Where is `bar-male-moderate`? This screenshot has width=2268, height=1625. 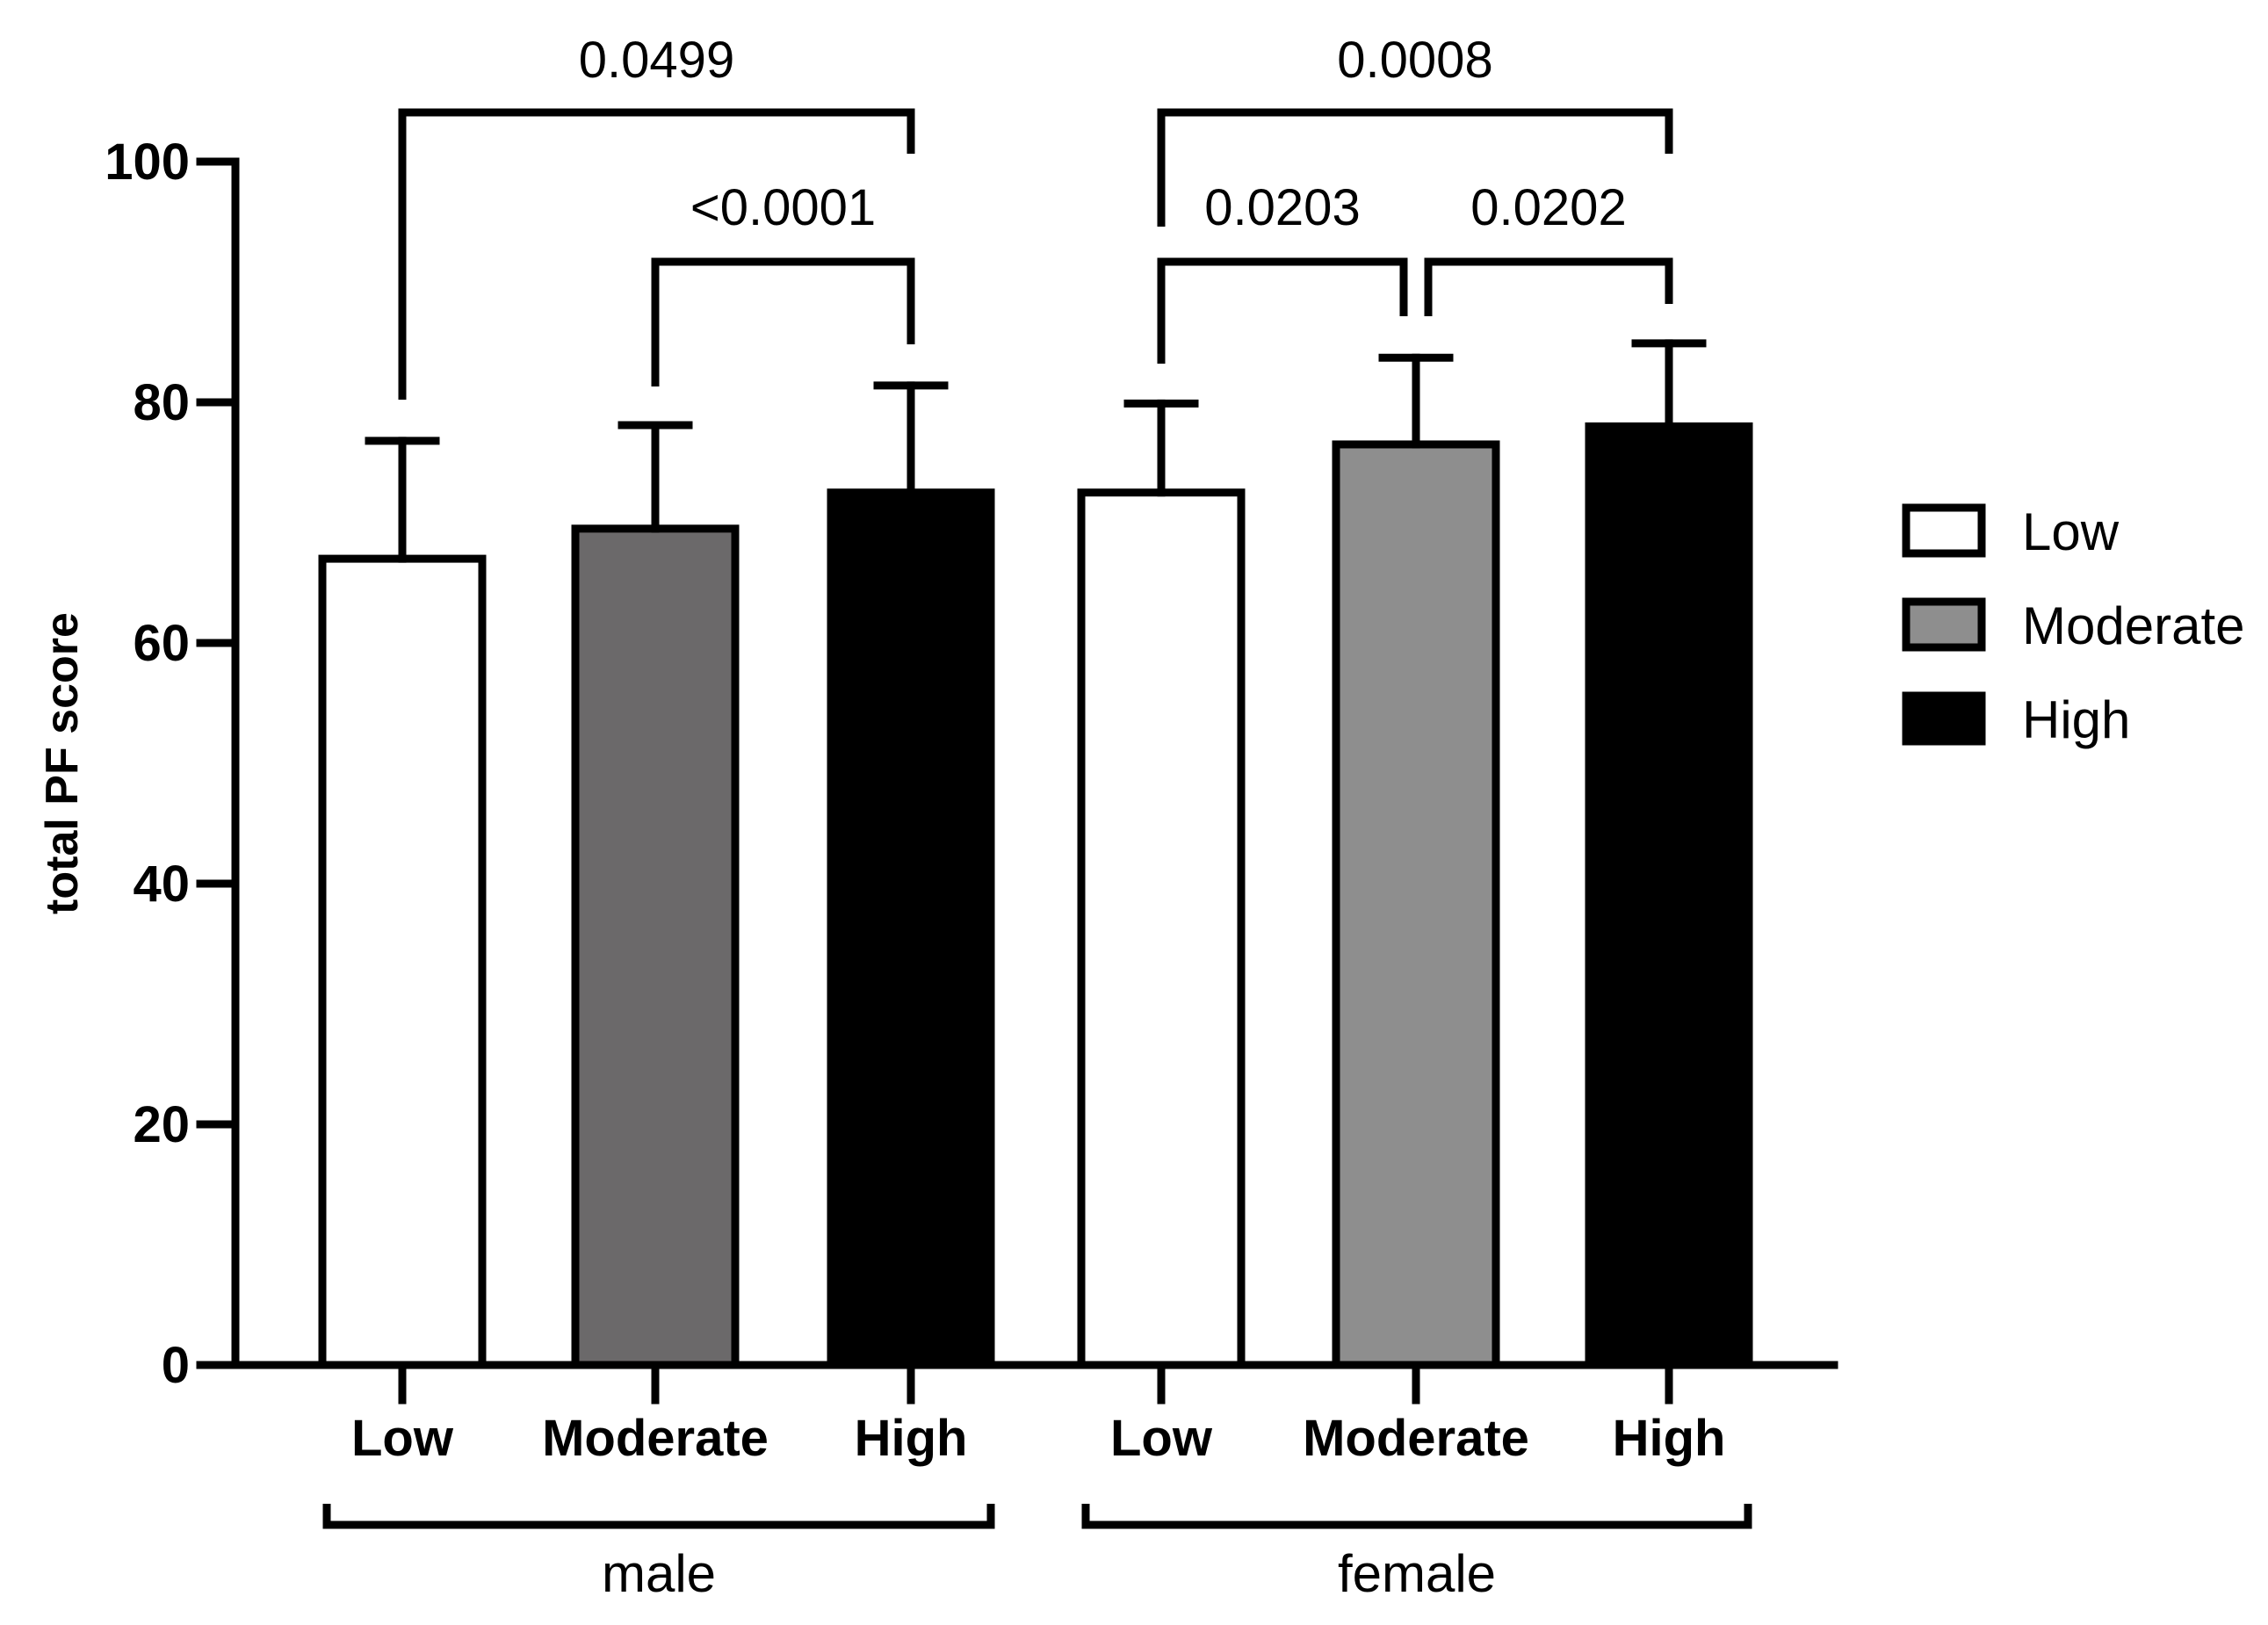 bar-male-moderate is located at coordinates (656, 946).